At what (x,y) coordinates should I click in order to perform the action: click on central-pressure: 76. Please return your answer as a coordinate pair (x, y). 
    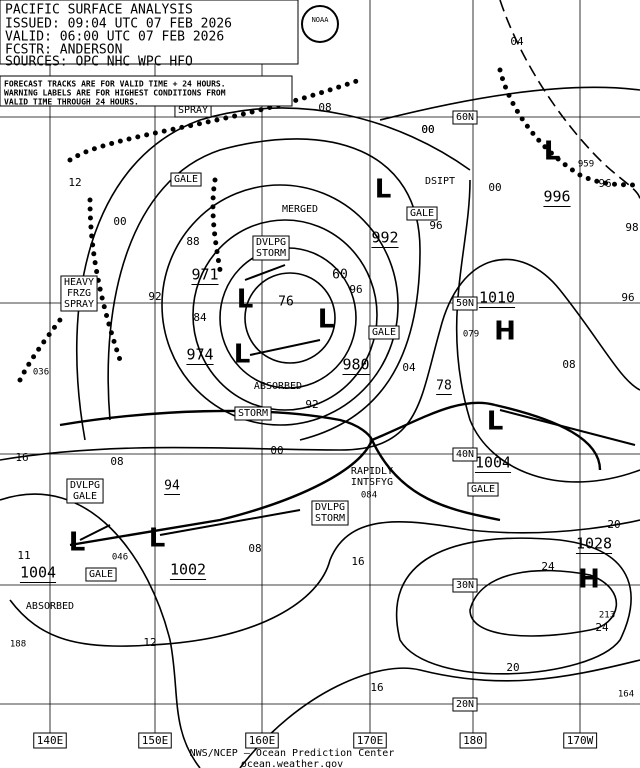
    Looking at the image, I should click on (286, 302).